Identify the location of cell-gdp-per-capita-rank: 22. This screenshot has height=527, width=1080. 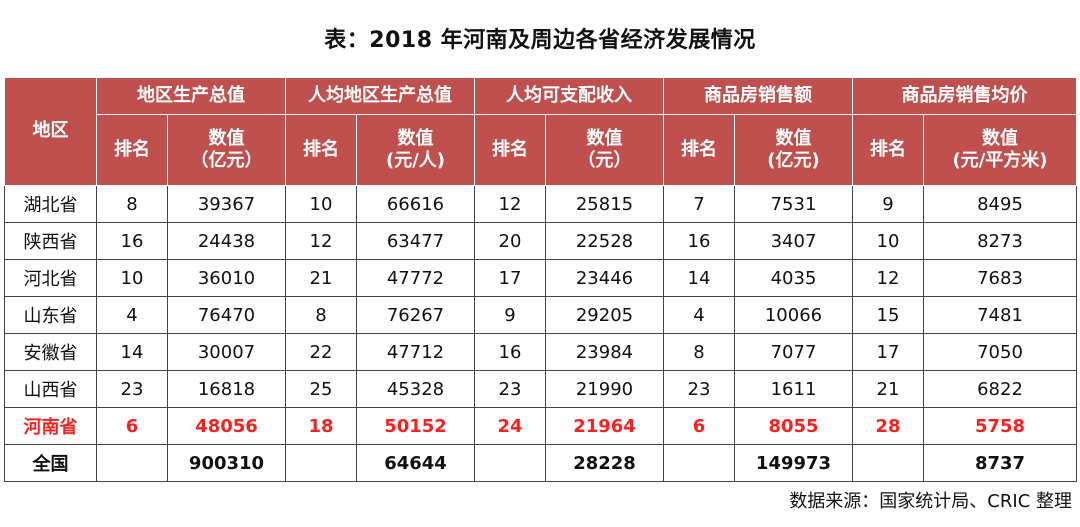
(321, 352).